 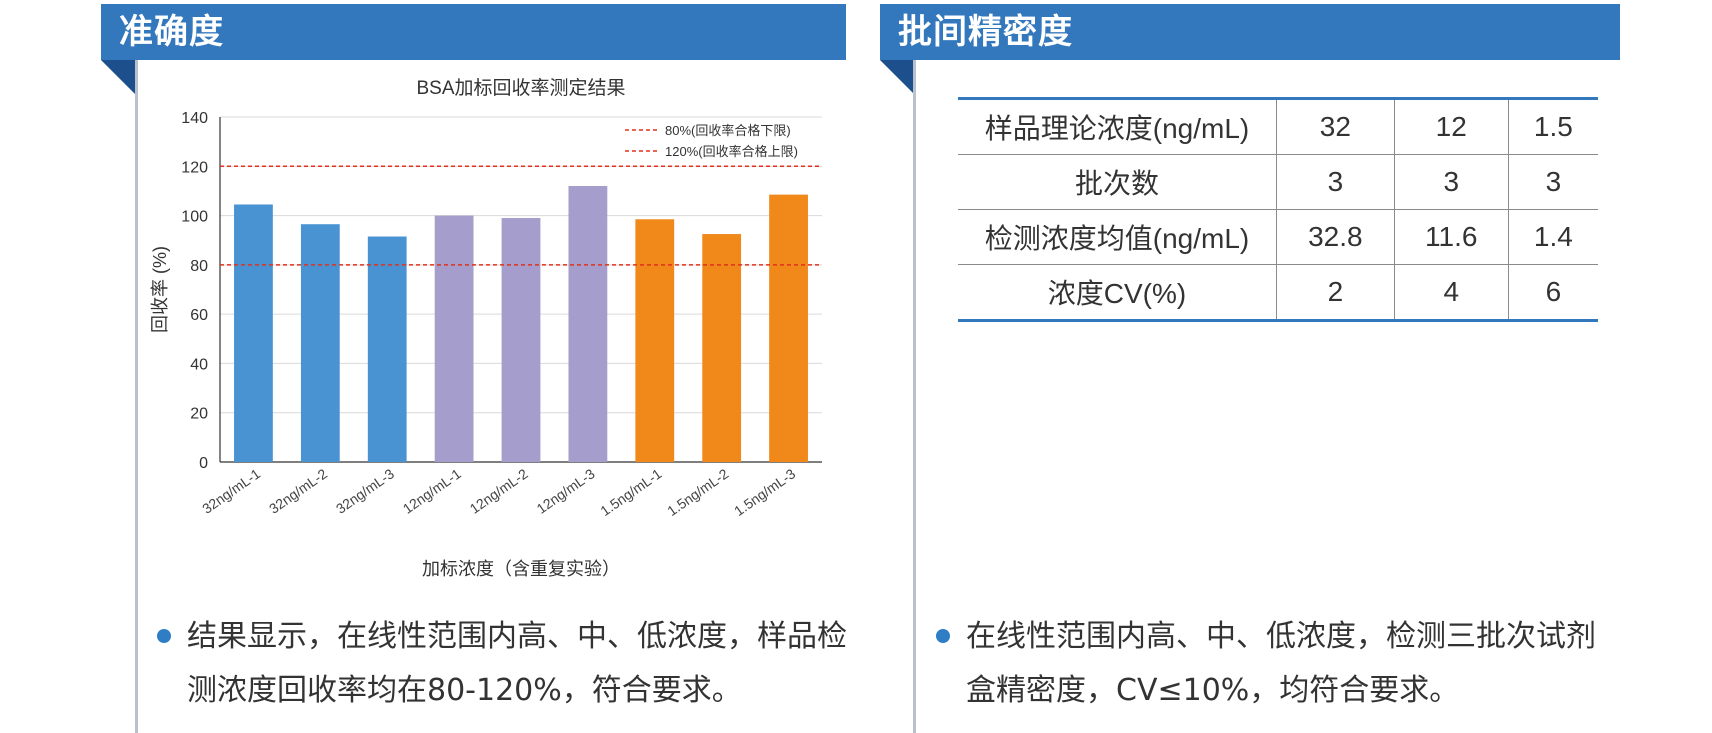 I want to click on table-cell: 检测浓度均值(ng/mL), so click(x=1117, y=237).